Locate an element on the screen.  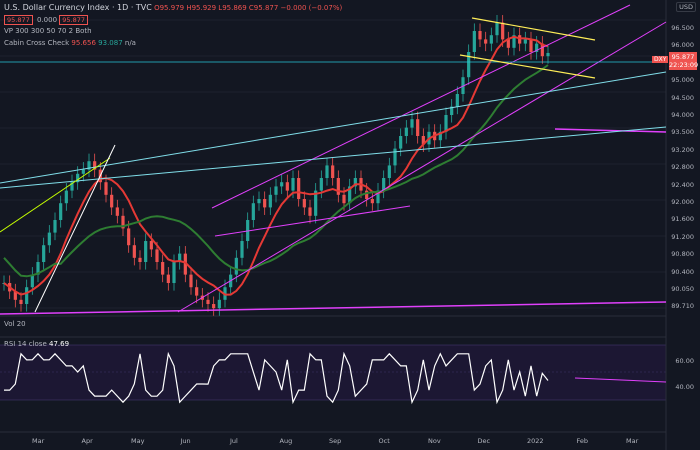
ccc-value-2: 93.087 is located at coordinates (110, 43).